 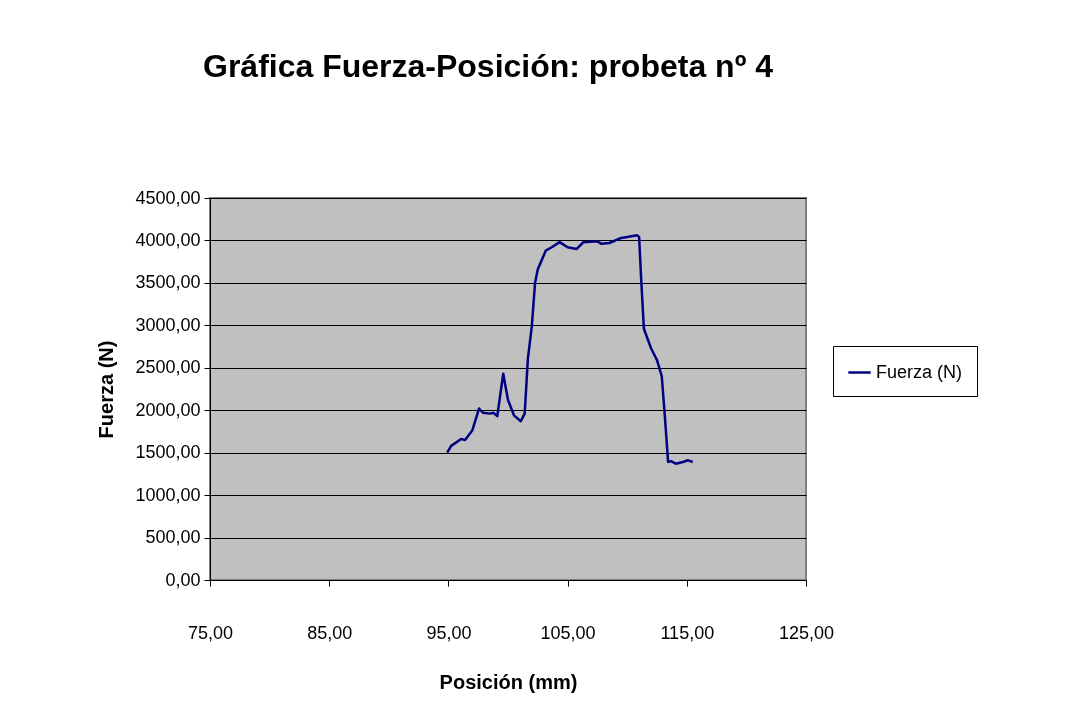 I want to click on y-tick-label: 1500,00, so click(x=168, y=452).